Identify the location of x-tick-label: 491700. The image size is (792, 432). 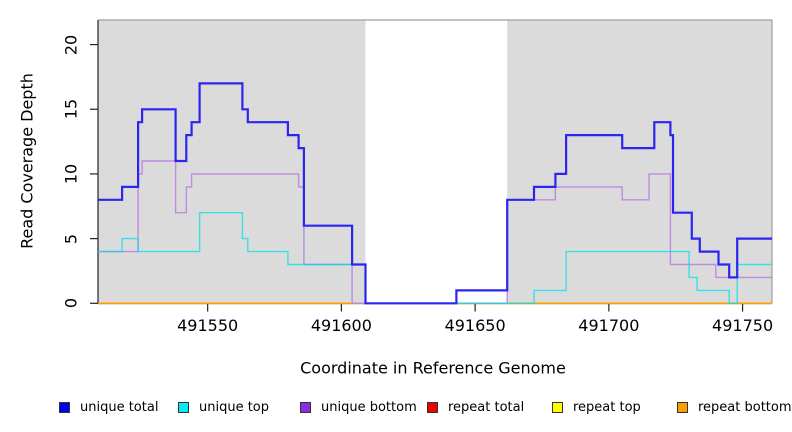
(609, 325).